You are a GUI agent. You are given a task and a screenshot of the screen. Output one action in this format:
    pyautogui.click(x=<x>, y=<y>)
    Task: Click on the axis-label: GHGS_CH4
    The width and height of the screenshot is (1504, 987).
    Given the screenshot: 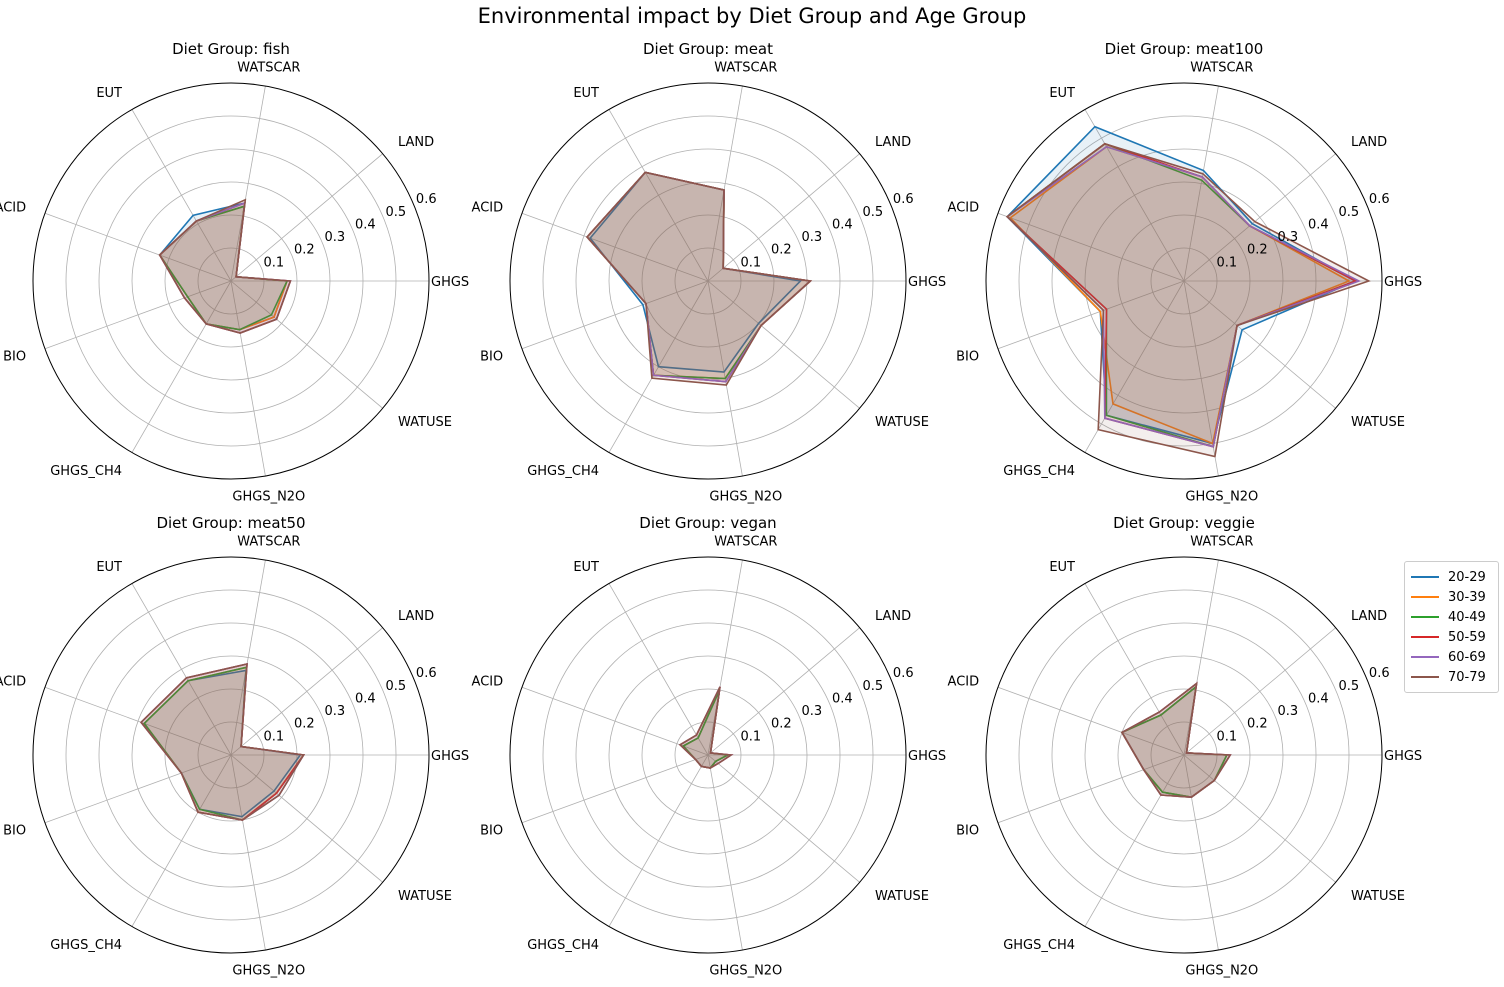 What is the action you would take?
    pyautogui.click(x=563, y=471)
    